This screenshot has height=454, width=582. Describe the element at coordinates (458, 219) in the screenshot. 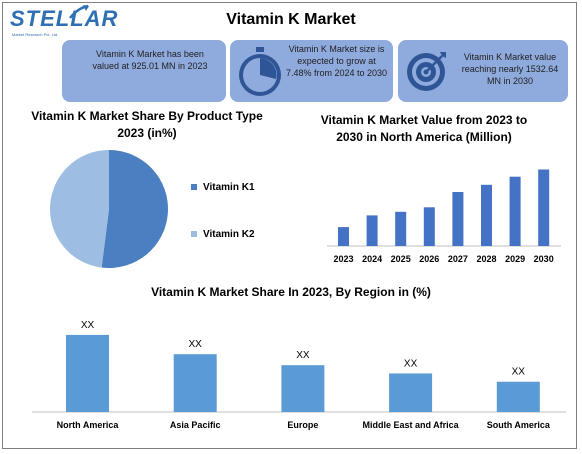

I see `na-bar-2027` at that location.